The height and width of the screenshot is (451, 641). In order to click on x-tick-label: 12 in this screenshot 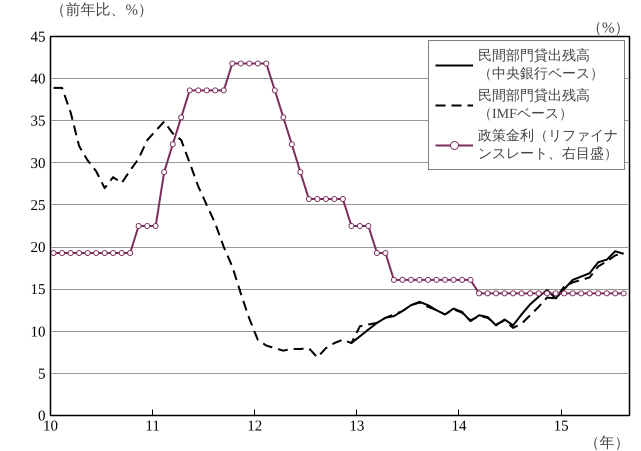, I will do `click(254, 426)`.